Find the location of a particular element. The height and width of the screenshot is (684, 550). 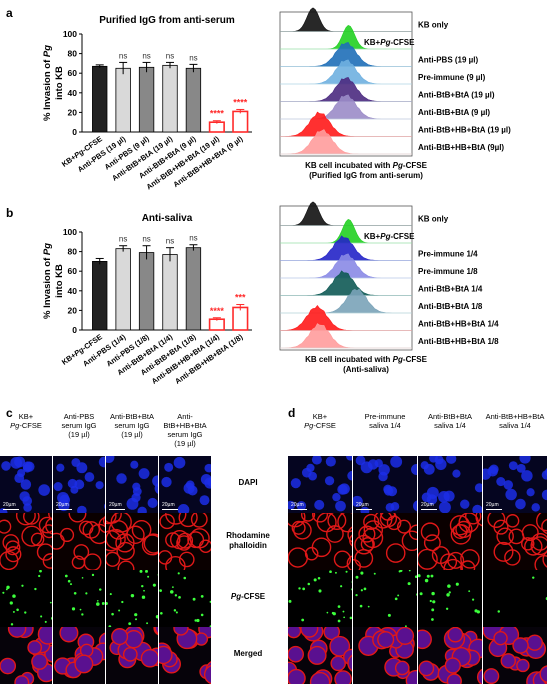

flow-a-row-label-5: Anti-BtB+BtA (9 µl) is located at coordinates (454, 112).